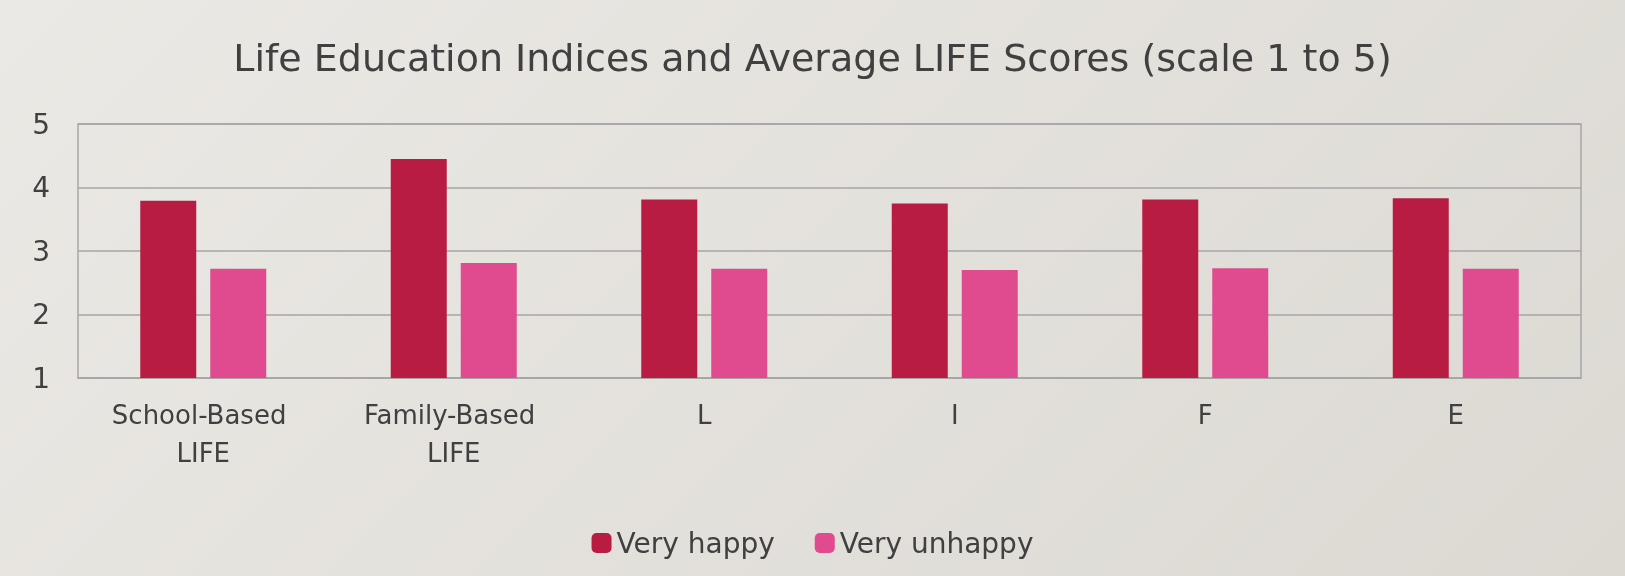 The width and height of the screenshot is (1625, 576). What do you see at coordinates (41, 251) in the screenshot?
I see `y-tick-label: 3` at bounding box center [41, 251].